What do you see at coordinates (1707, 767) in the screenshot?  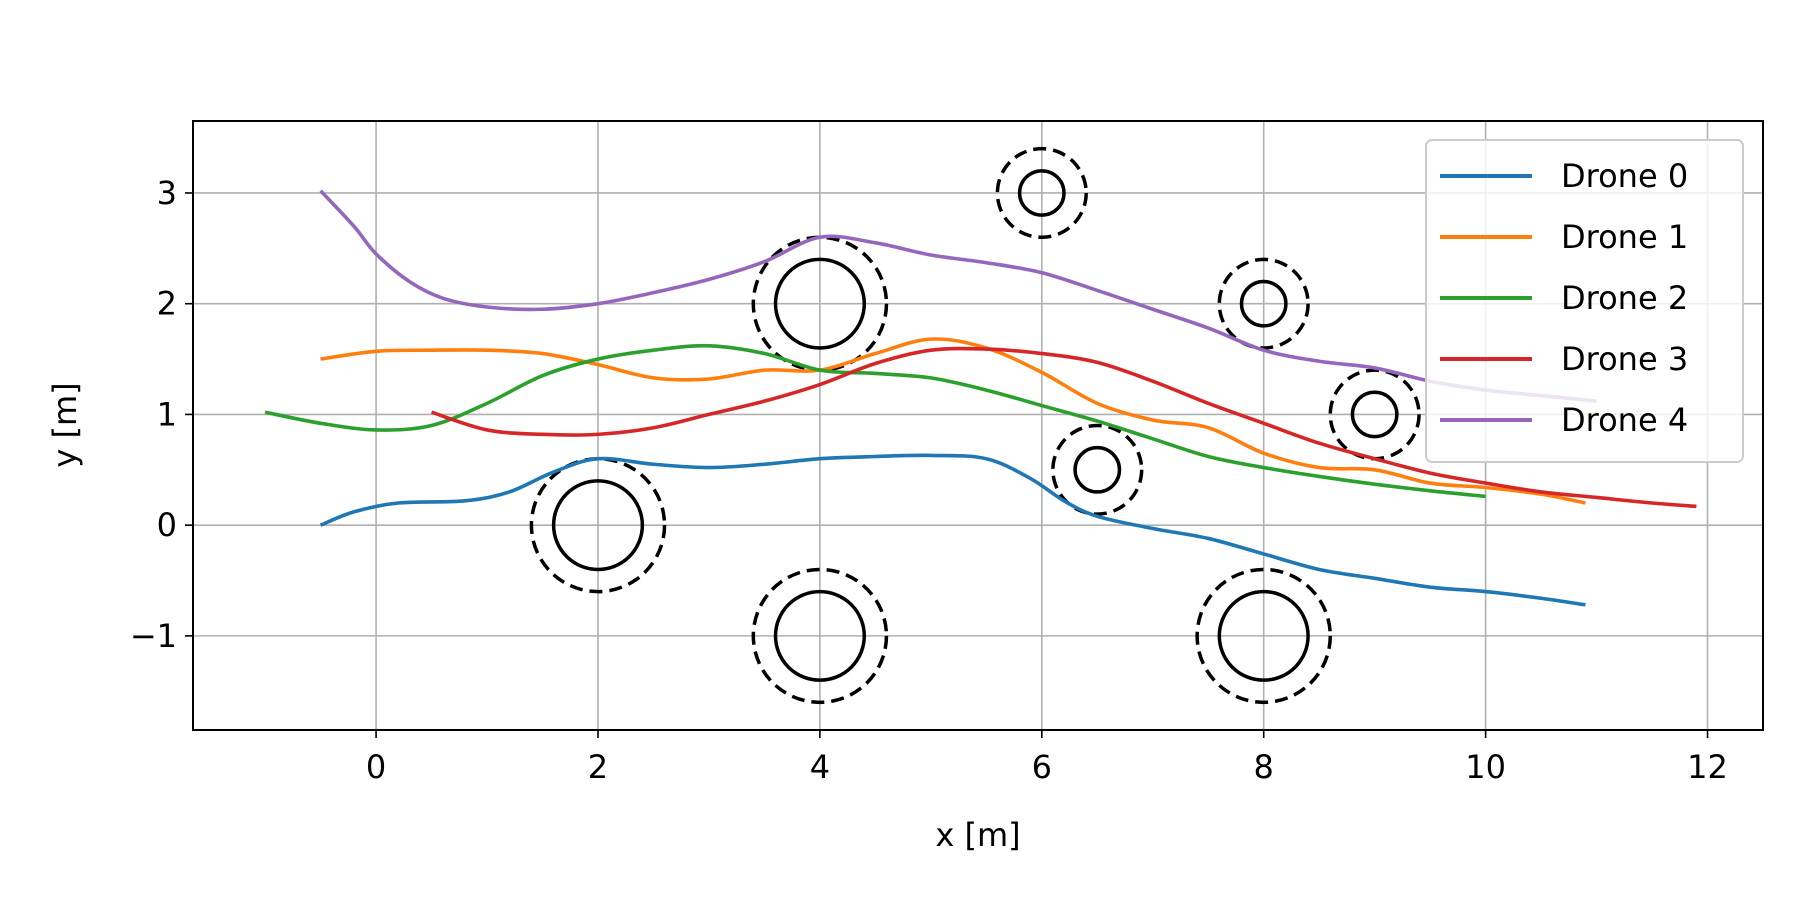 I see `x-tick-label: 12` at bounding box center [1707, 767].